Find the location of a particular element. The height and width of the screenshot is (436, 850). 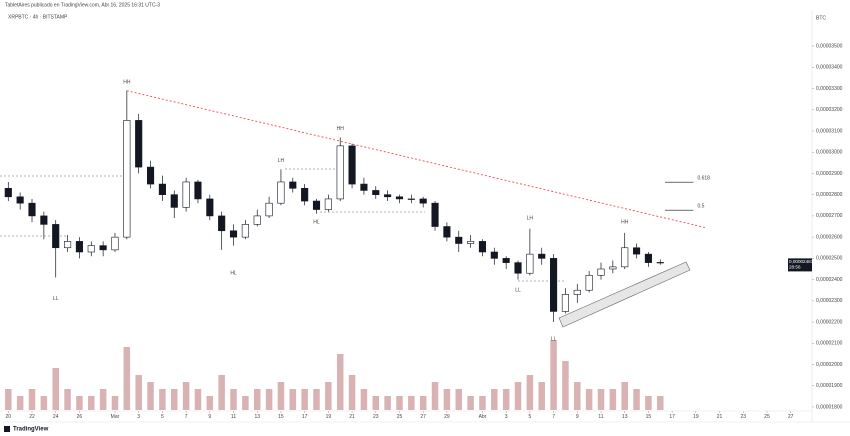

annotation: LL is located at coordinates (554, 339).